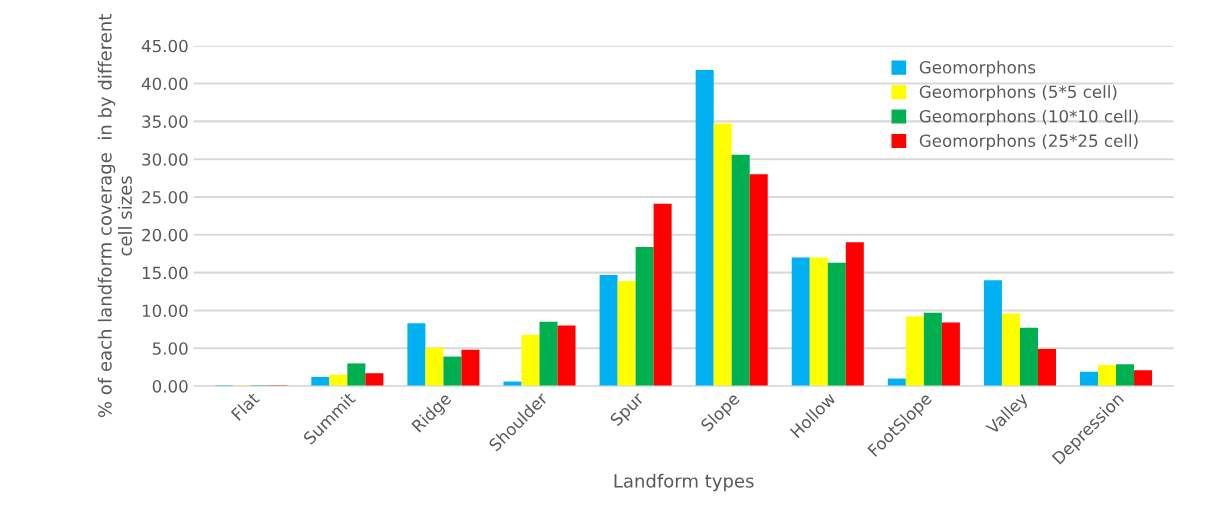  What do you see at coordinates (165, 121) in the screenshot?
I see `y-tick-label: 35.00` at bounding box center [165, 121].